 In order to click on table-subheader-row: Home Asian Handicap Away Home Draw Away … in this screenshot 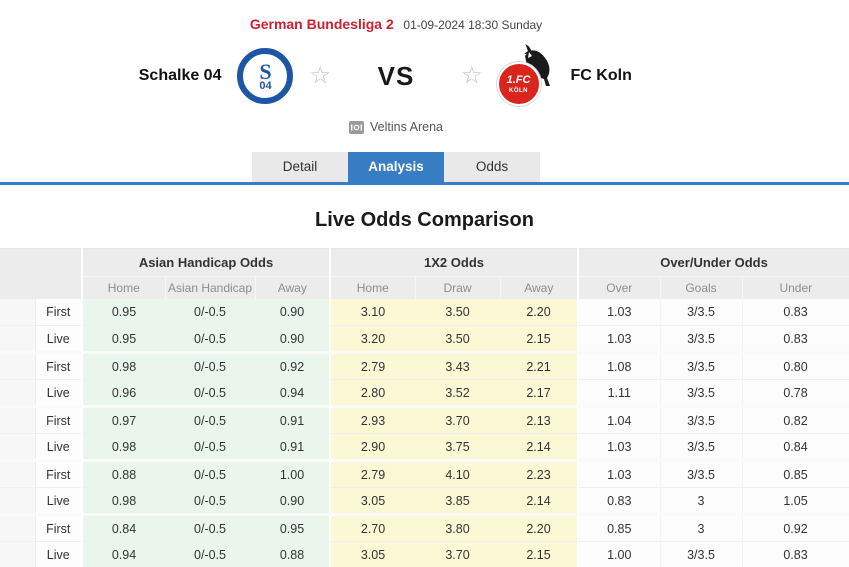, I will do `click(424, 287)`.